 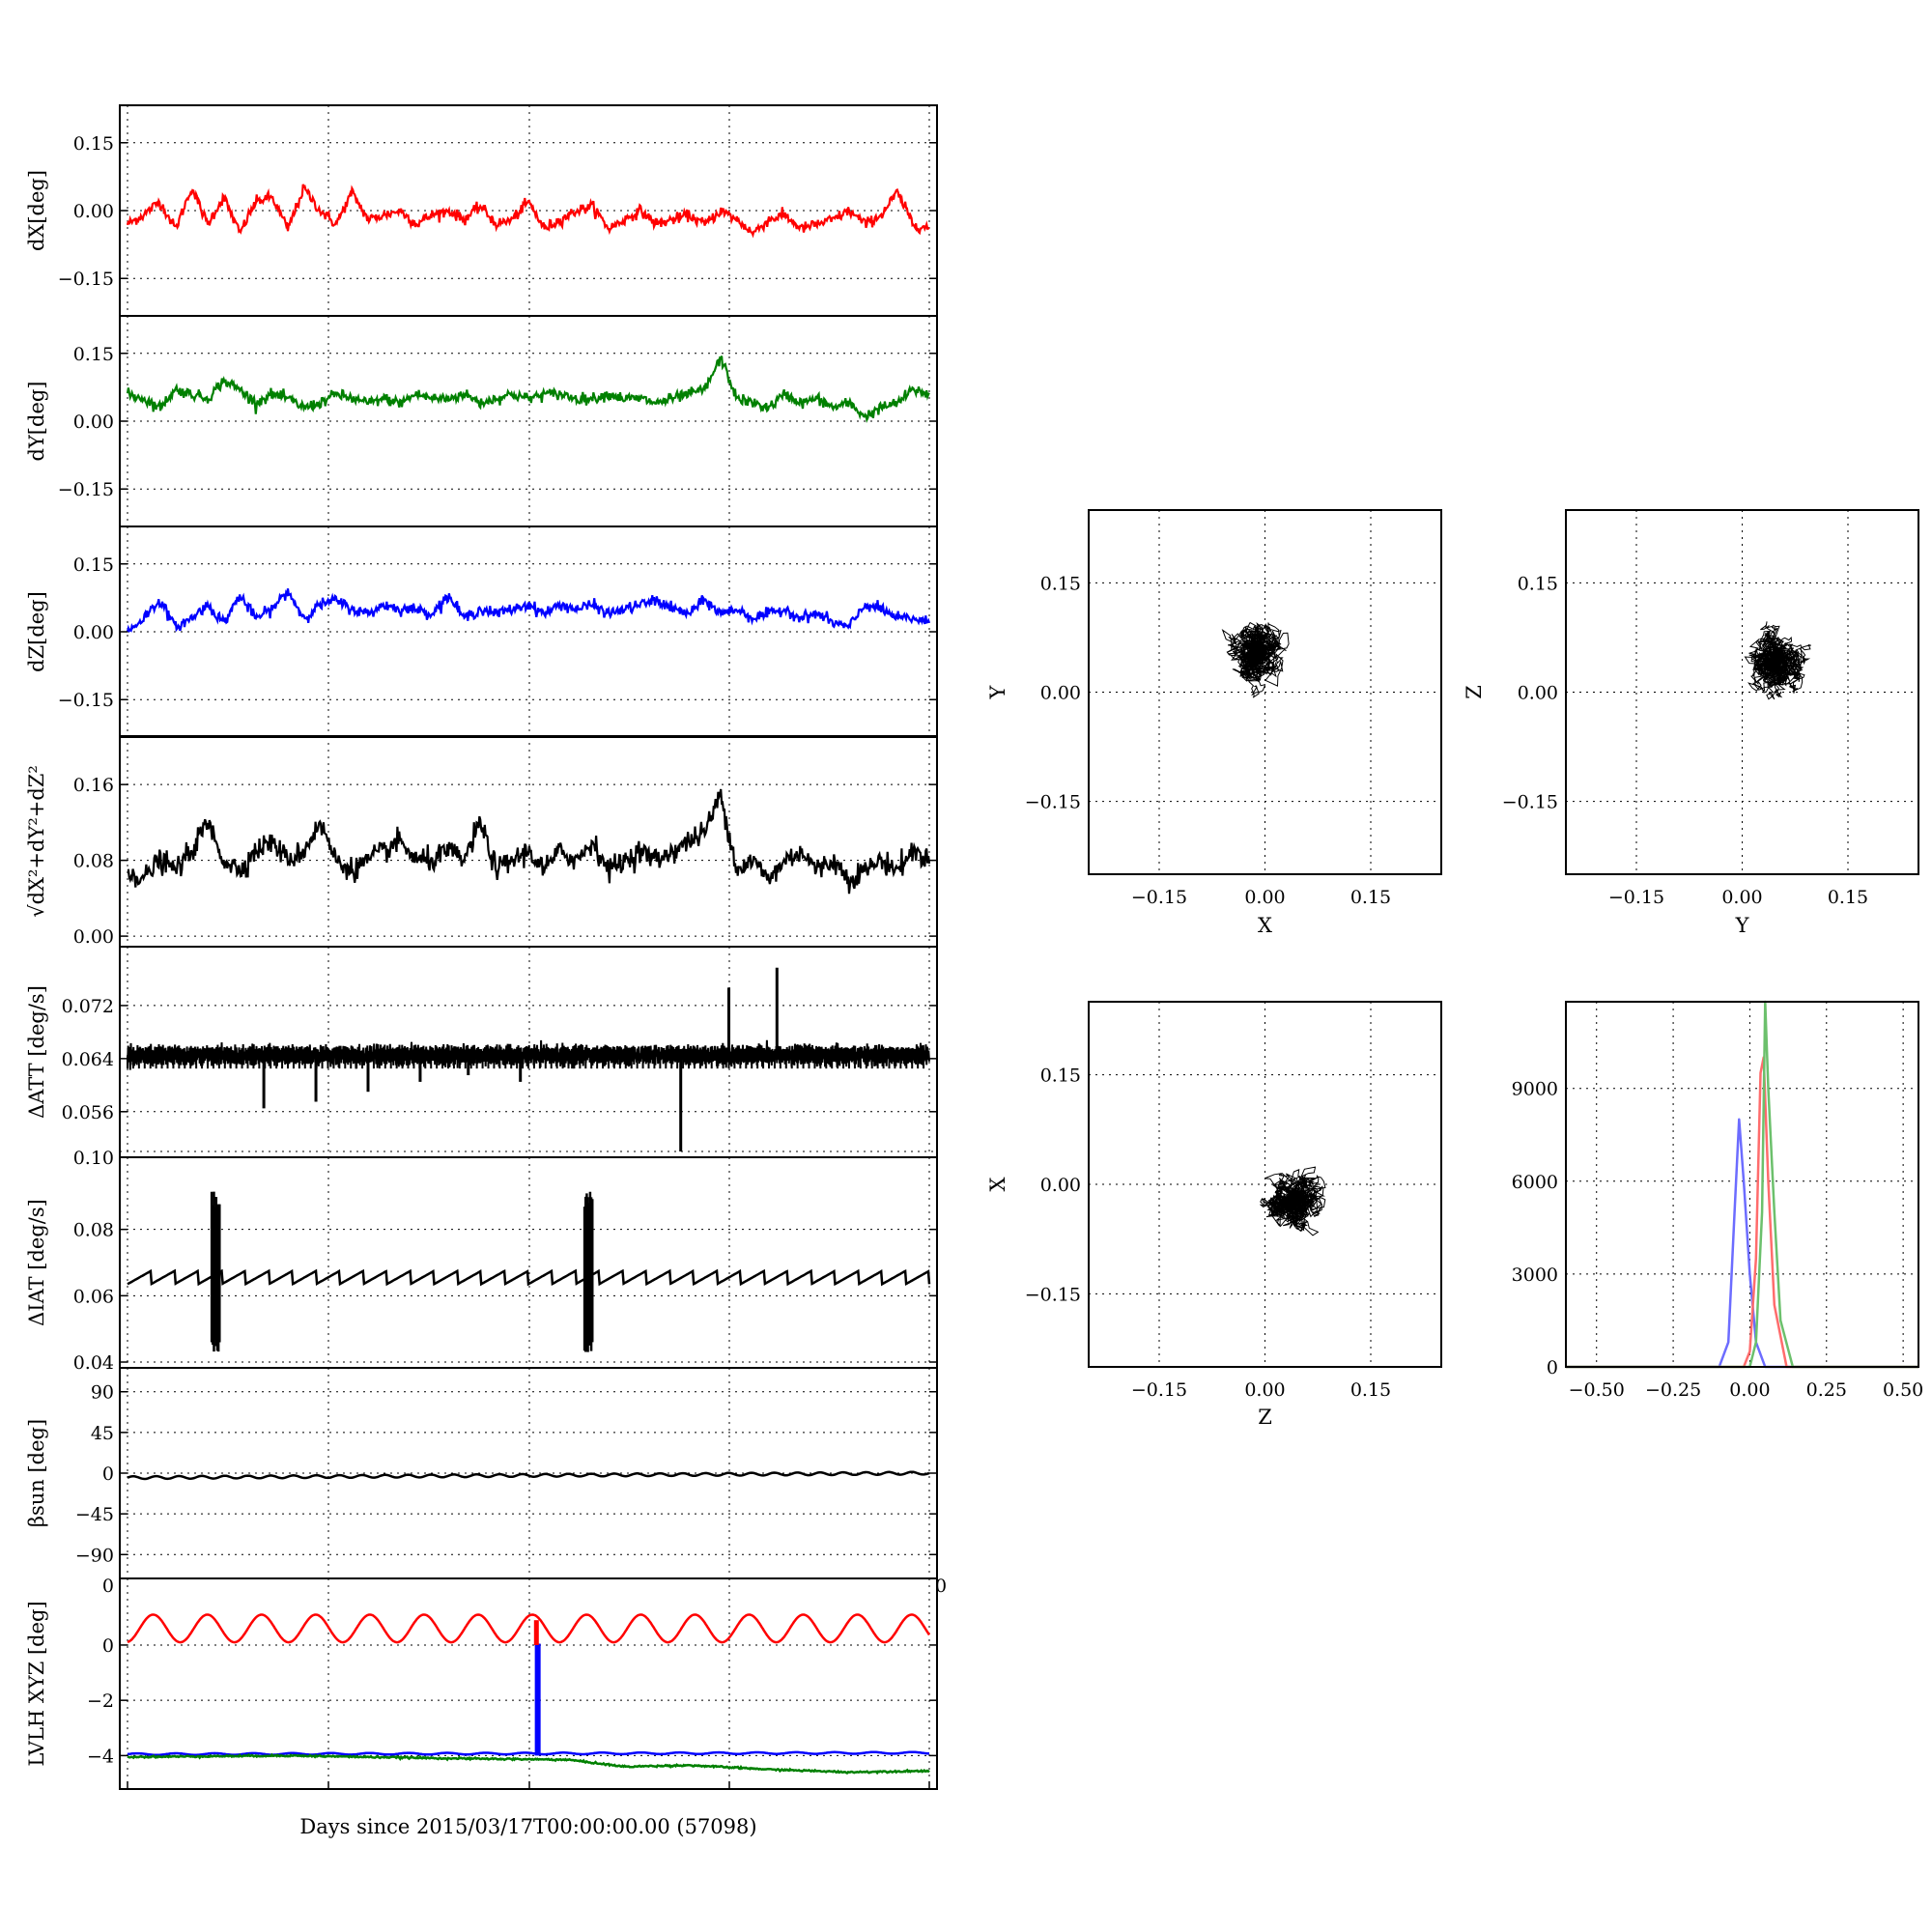 I want to click on panel-frame-dr, so click(x=528, y=841).